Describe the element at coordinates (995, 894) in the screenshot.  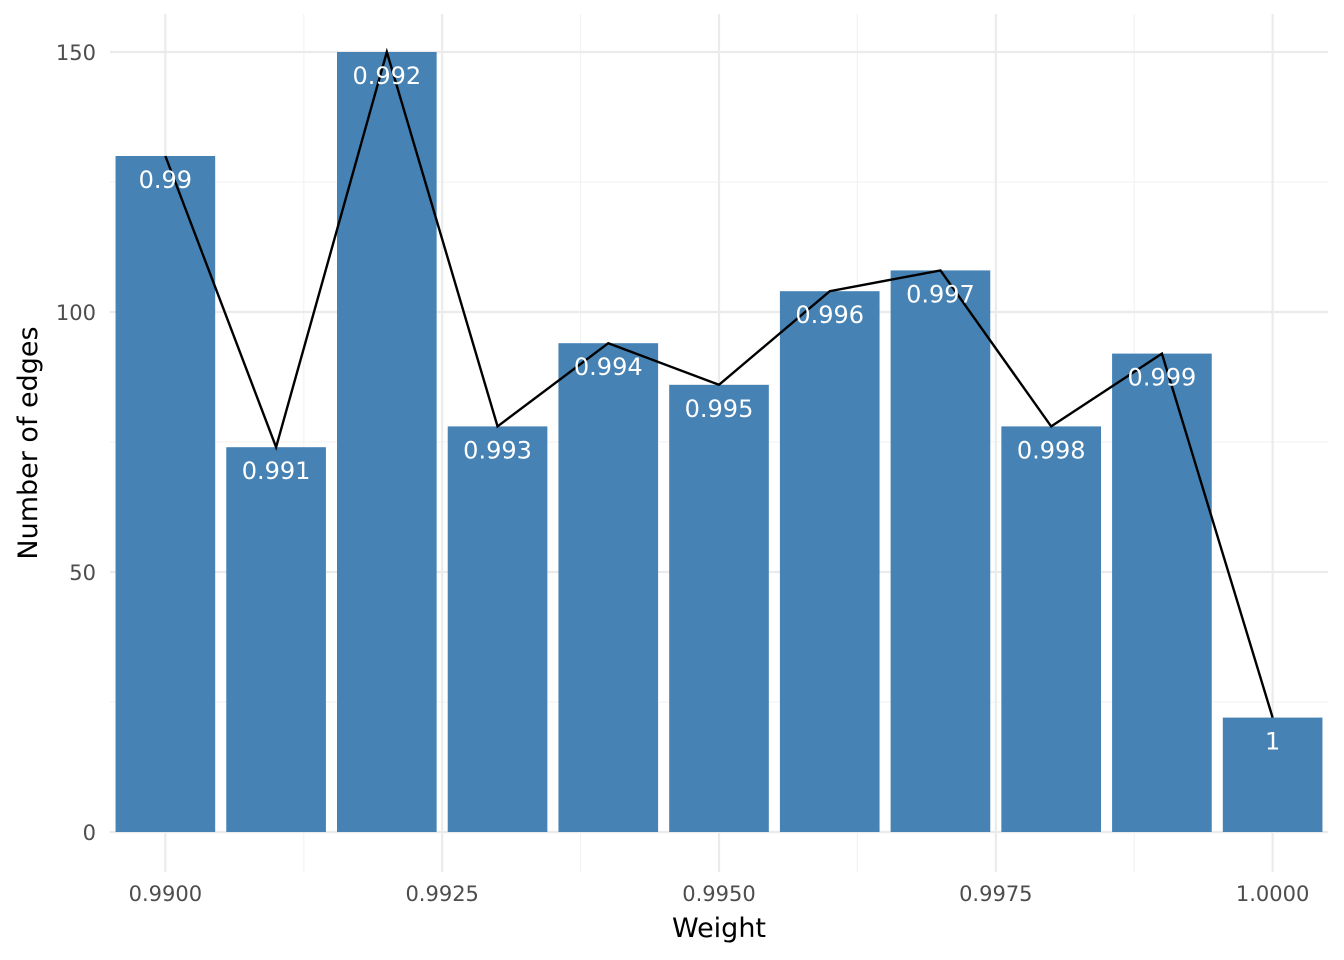
I see `x-tick-label: 0.9975` at that location.